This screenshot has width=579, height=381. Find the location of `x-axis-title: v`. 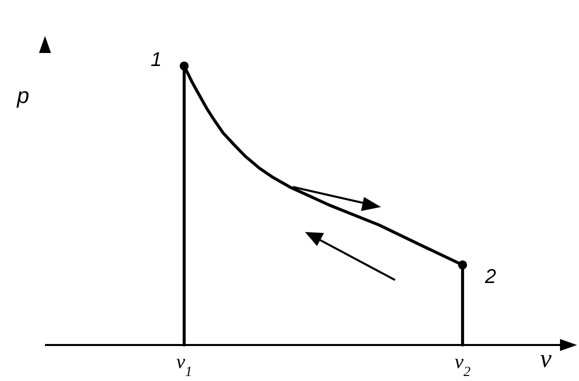

x-axis-title: v is located at coordinates (546, 358).